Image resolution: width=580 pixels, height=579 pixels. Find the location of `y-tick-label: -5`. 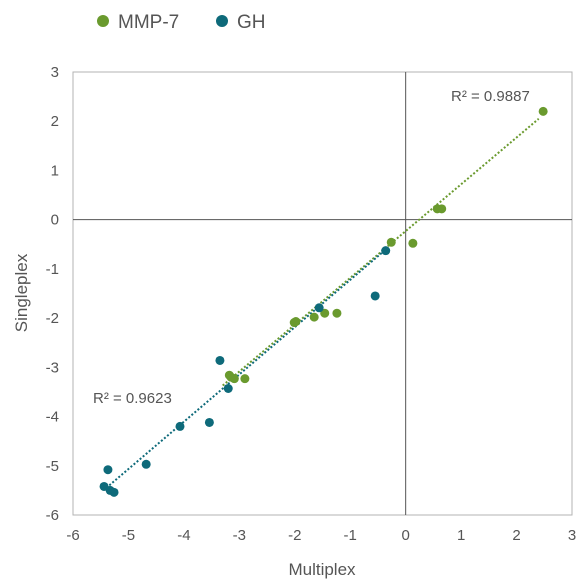

y-tick-label: -5 is located at coordinates (52, 466).